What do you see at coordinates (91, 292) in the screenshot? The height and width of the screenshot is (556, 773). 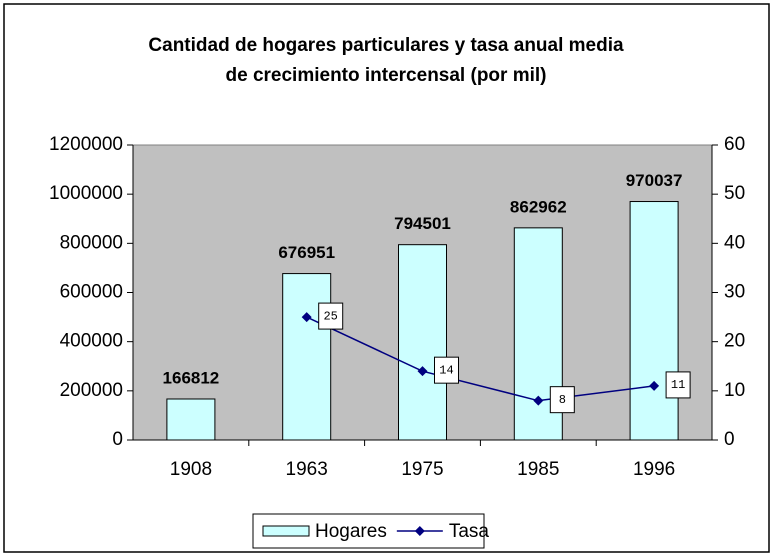 I see `y-tick-label: 600000` at bounding box center [91, 292].